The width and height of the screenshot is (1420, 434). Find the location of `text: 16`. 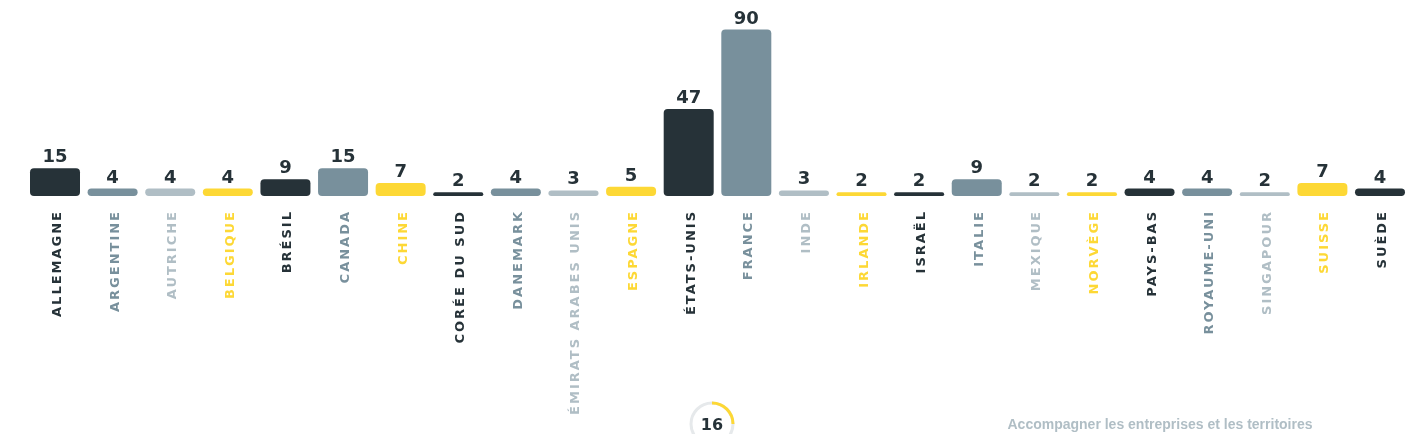

text: 16 is located at coordinates (712, 424).